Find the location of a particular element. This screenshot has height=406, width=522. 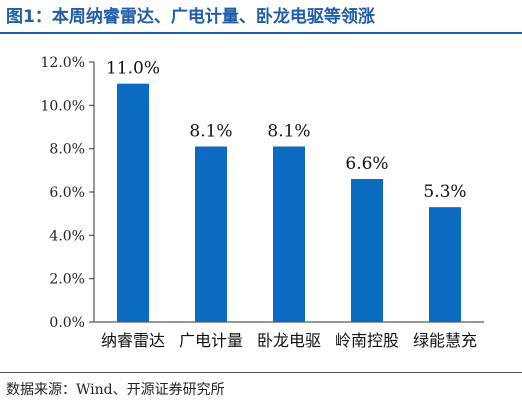

title-divider is located at coordinates (261, 33).